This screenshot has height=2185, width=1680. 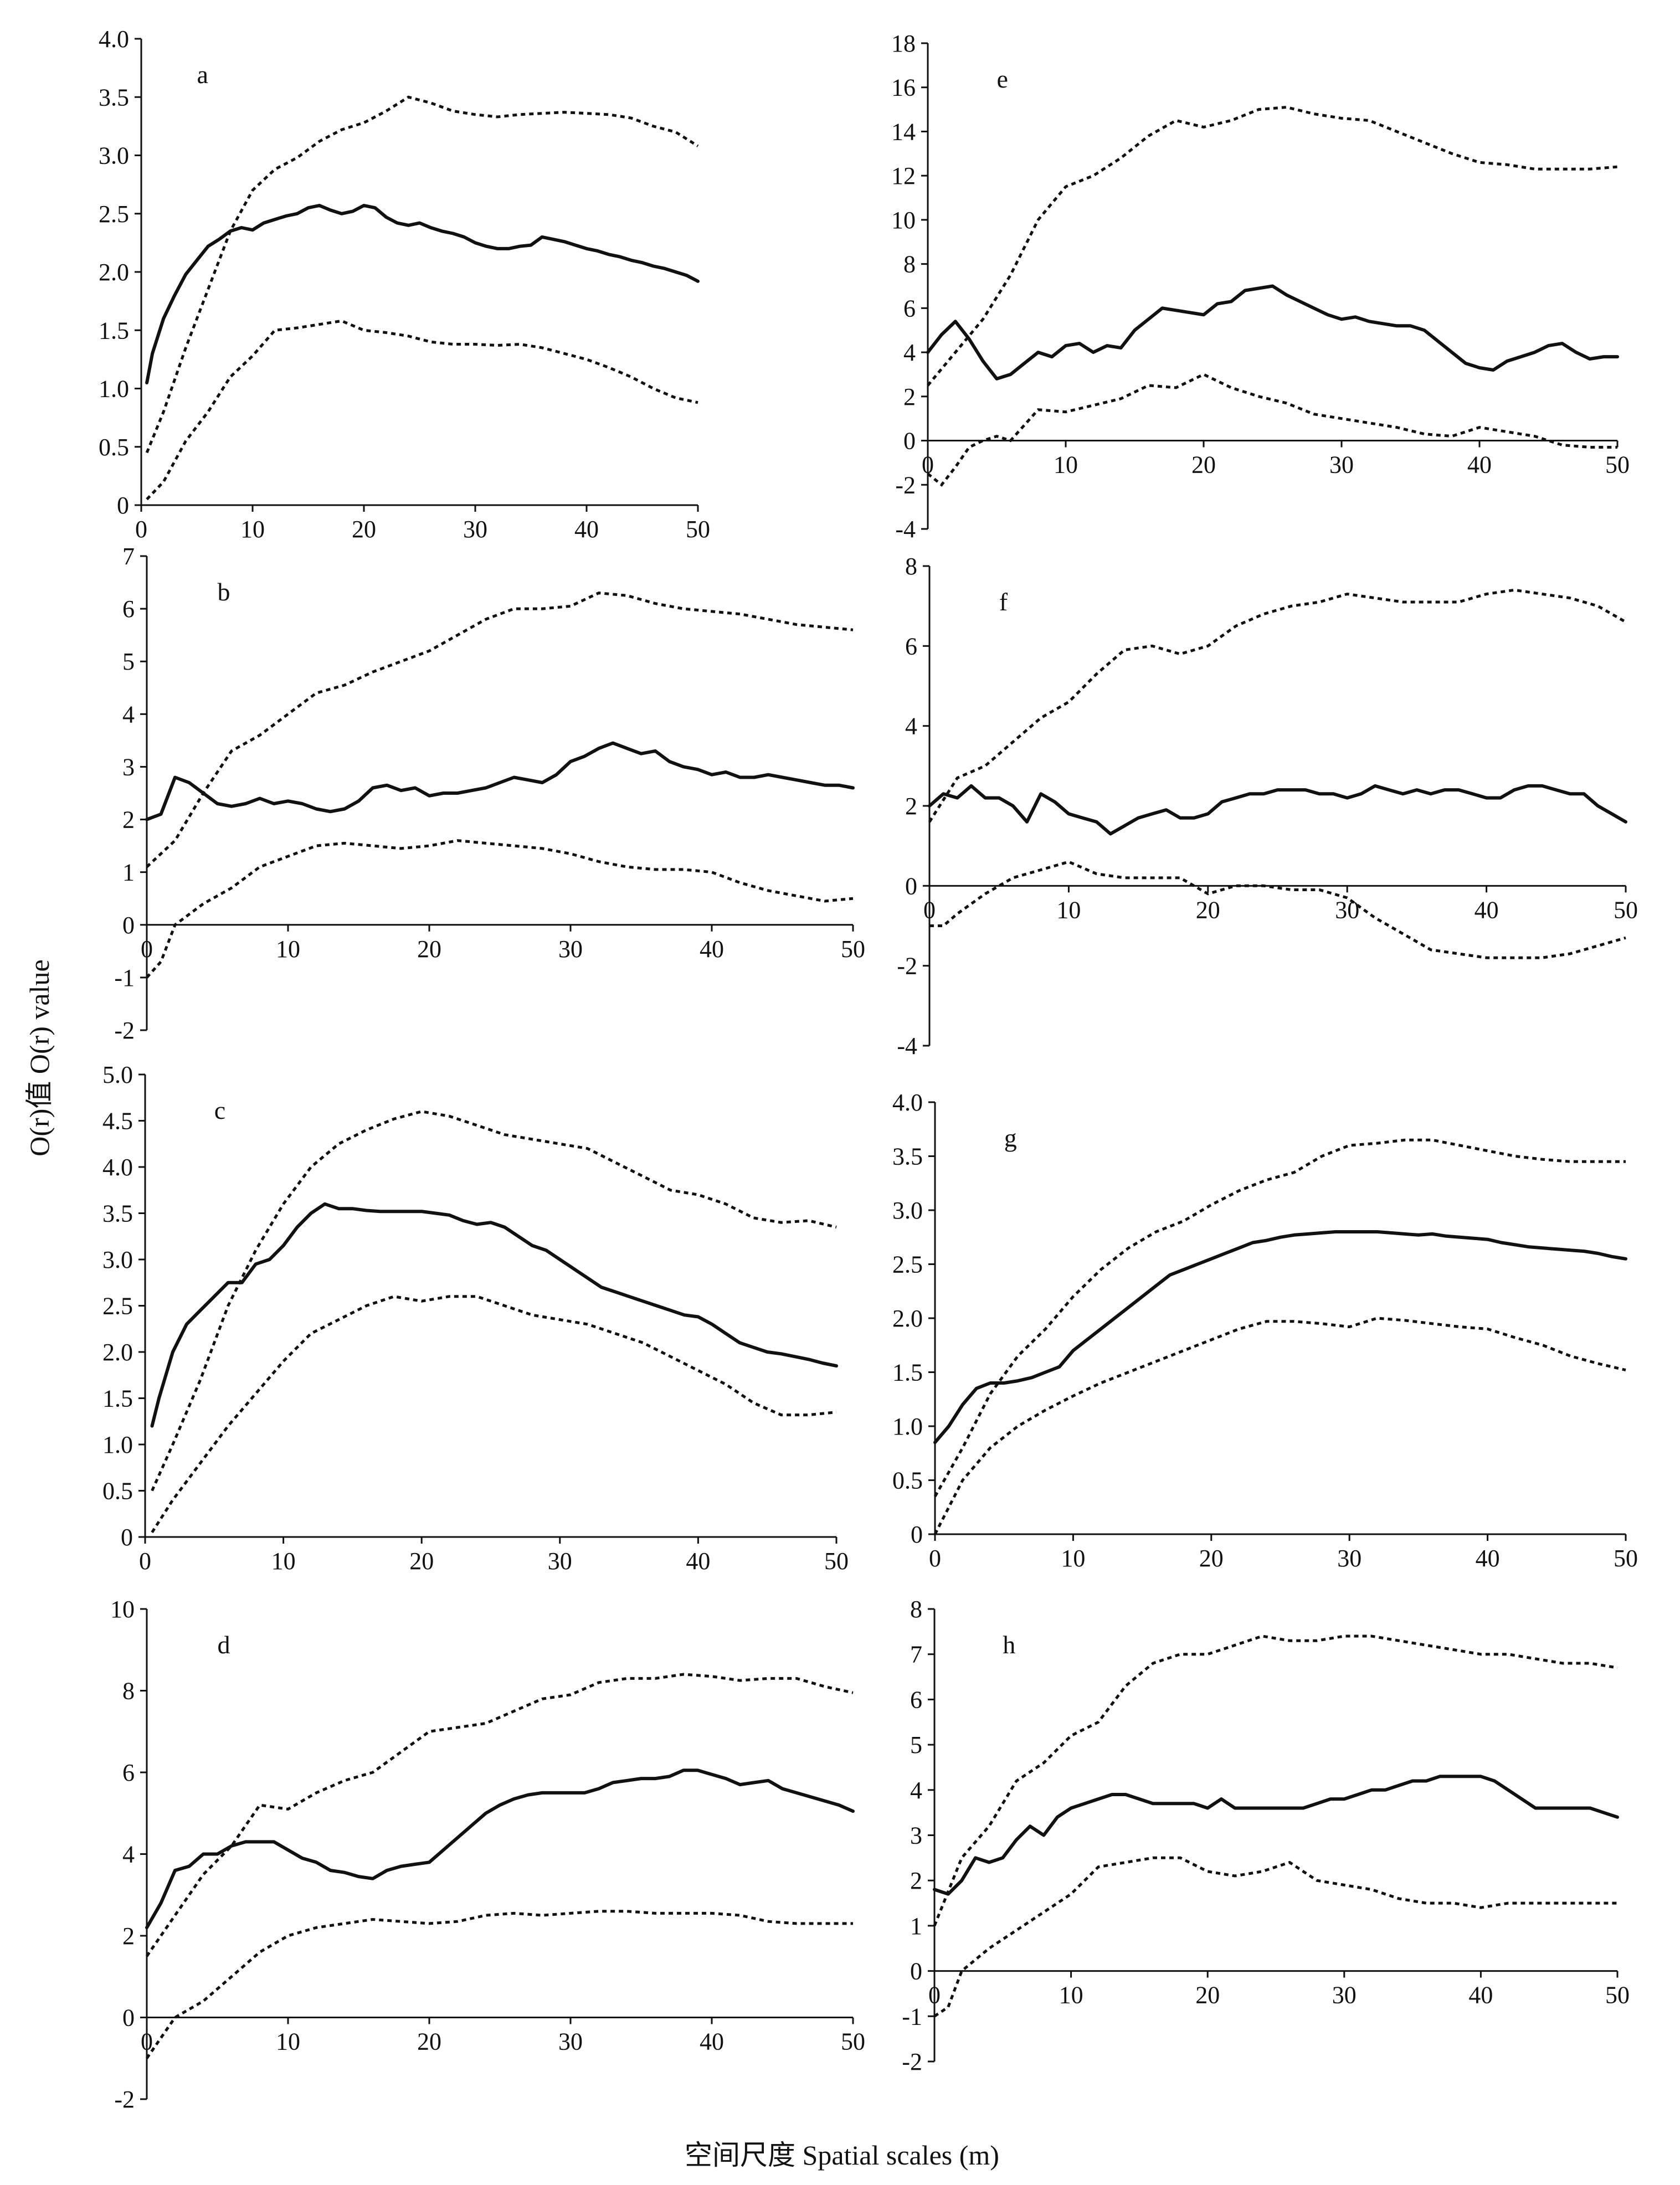 I want to click on y-tick-label: 14, so click(x=903, y=131).